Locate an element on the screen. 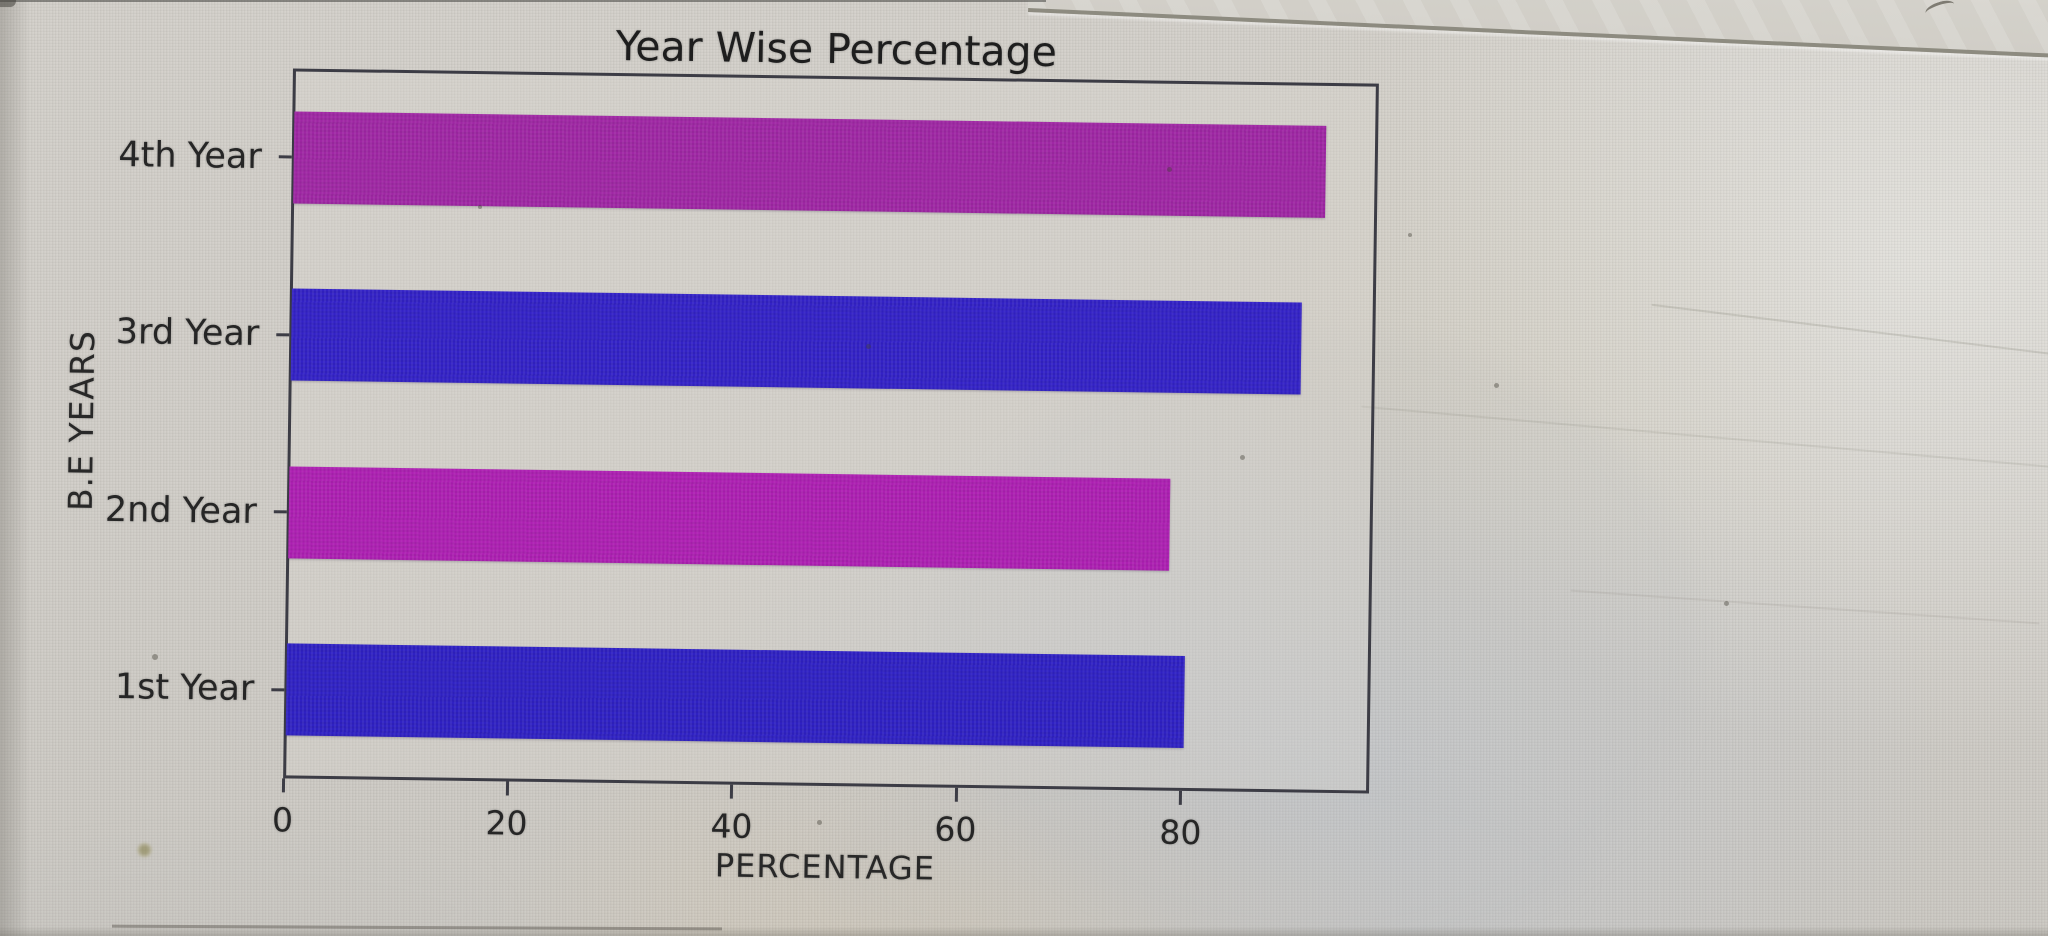  dust-smudge is located at coordinates (144, 850).